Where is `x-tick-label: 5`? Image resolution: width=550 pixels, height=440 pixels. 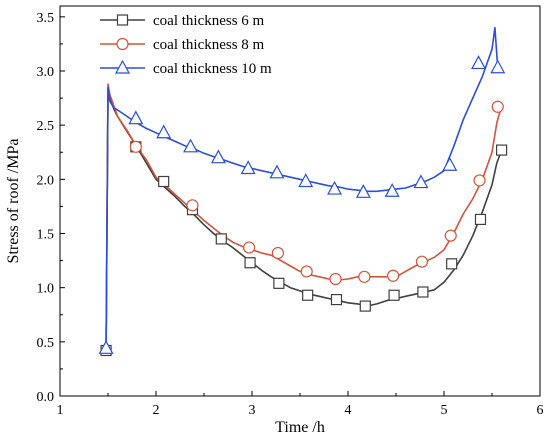
x-tick-label: 5 is located at coordinates (444, 410).